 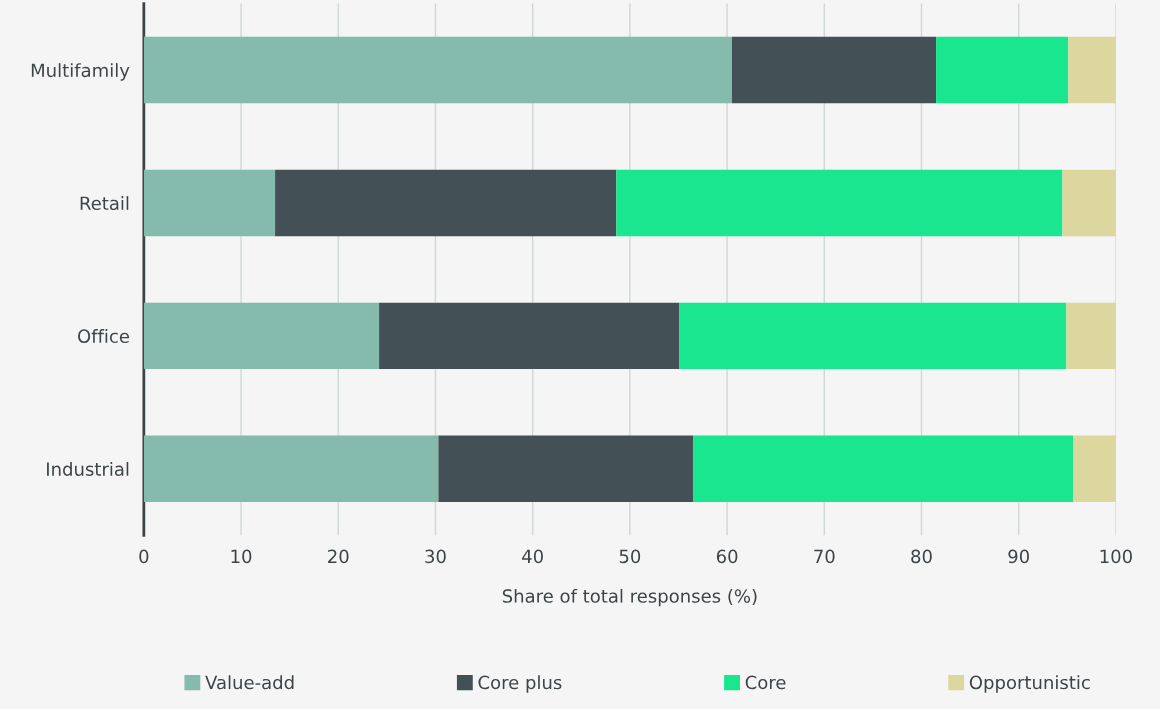 What do you see at coordinates (144, 556) in the screenshot?
I see `x-tick-label: 0` at bounding box center [144, 556].